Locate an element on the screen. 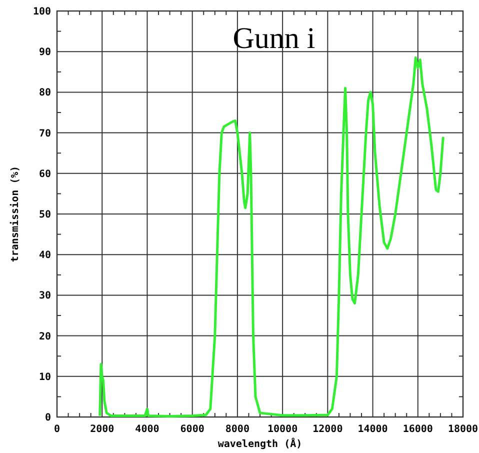  x-tick-label: 10000 is located at coordinates (283, 429).